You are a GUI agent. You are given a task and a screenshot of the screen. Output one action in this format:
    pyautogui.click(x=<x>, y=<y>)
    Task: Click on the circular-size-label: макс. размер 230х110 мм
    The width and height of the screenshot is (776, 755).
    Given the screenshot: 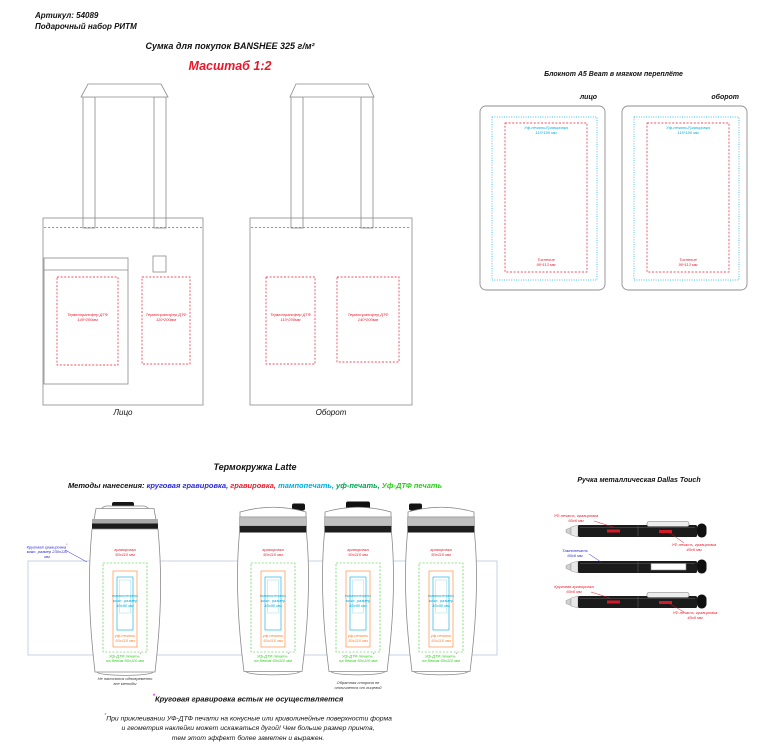 What is the action you would take?
    pyautogui.click(x=47, y=554)
    